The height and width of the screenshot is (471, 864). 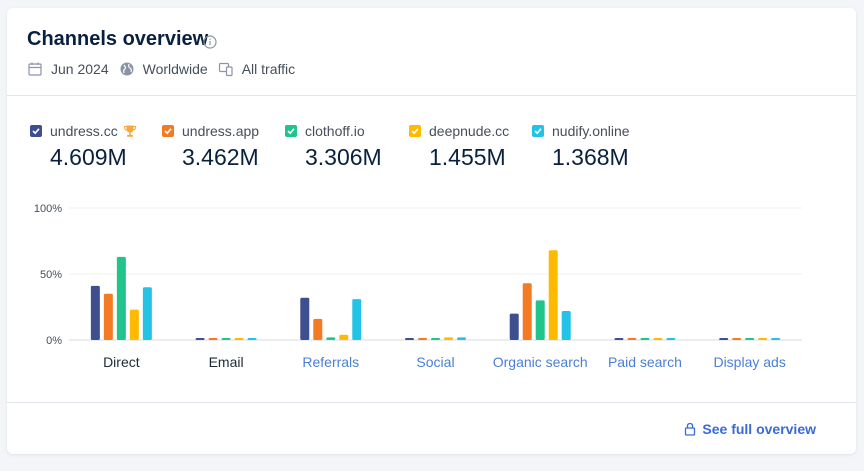 I want to click on legend-label: nudify.online, so click(x=591, y=131).